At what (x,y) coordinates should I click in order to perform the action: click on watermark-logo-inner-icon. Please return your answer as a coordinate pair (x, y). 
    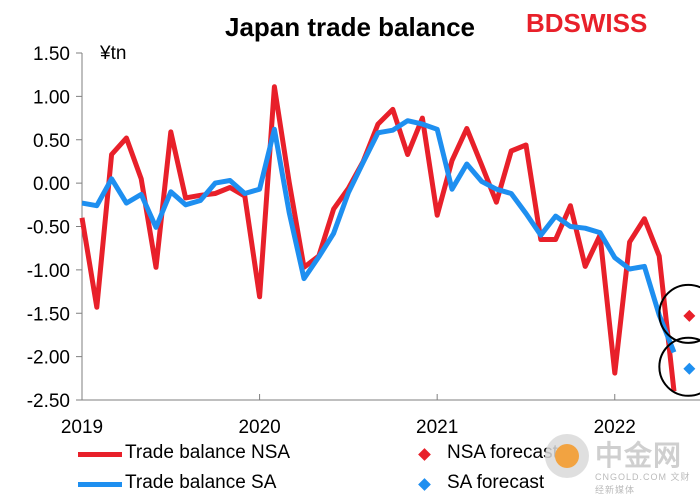
    Looking at the image, I should click on (567, 456).